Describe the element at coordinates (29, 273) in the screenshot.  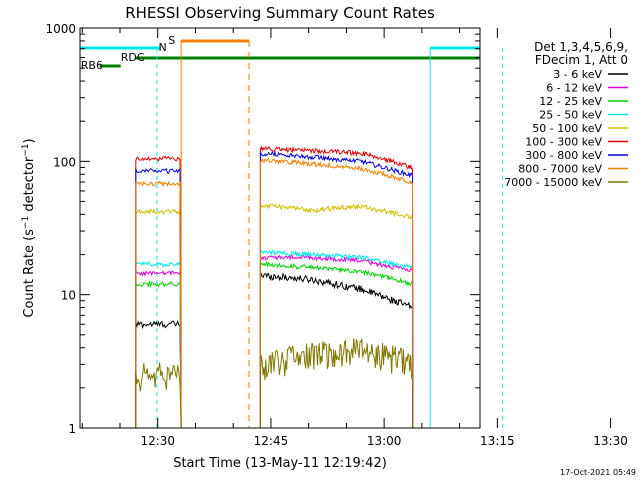
I see `y-axis-label-base: Count Rate (s` at that location.